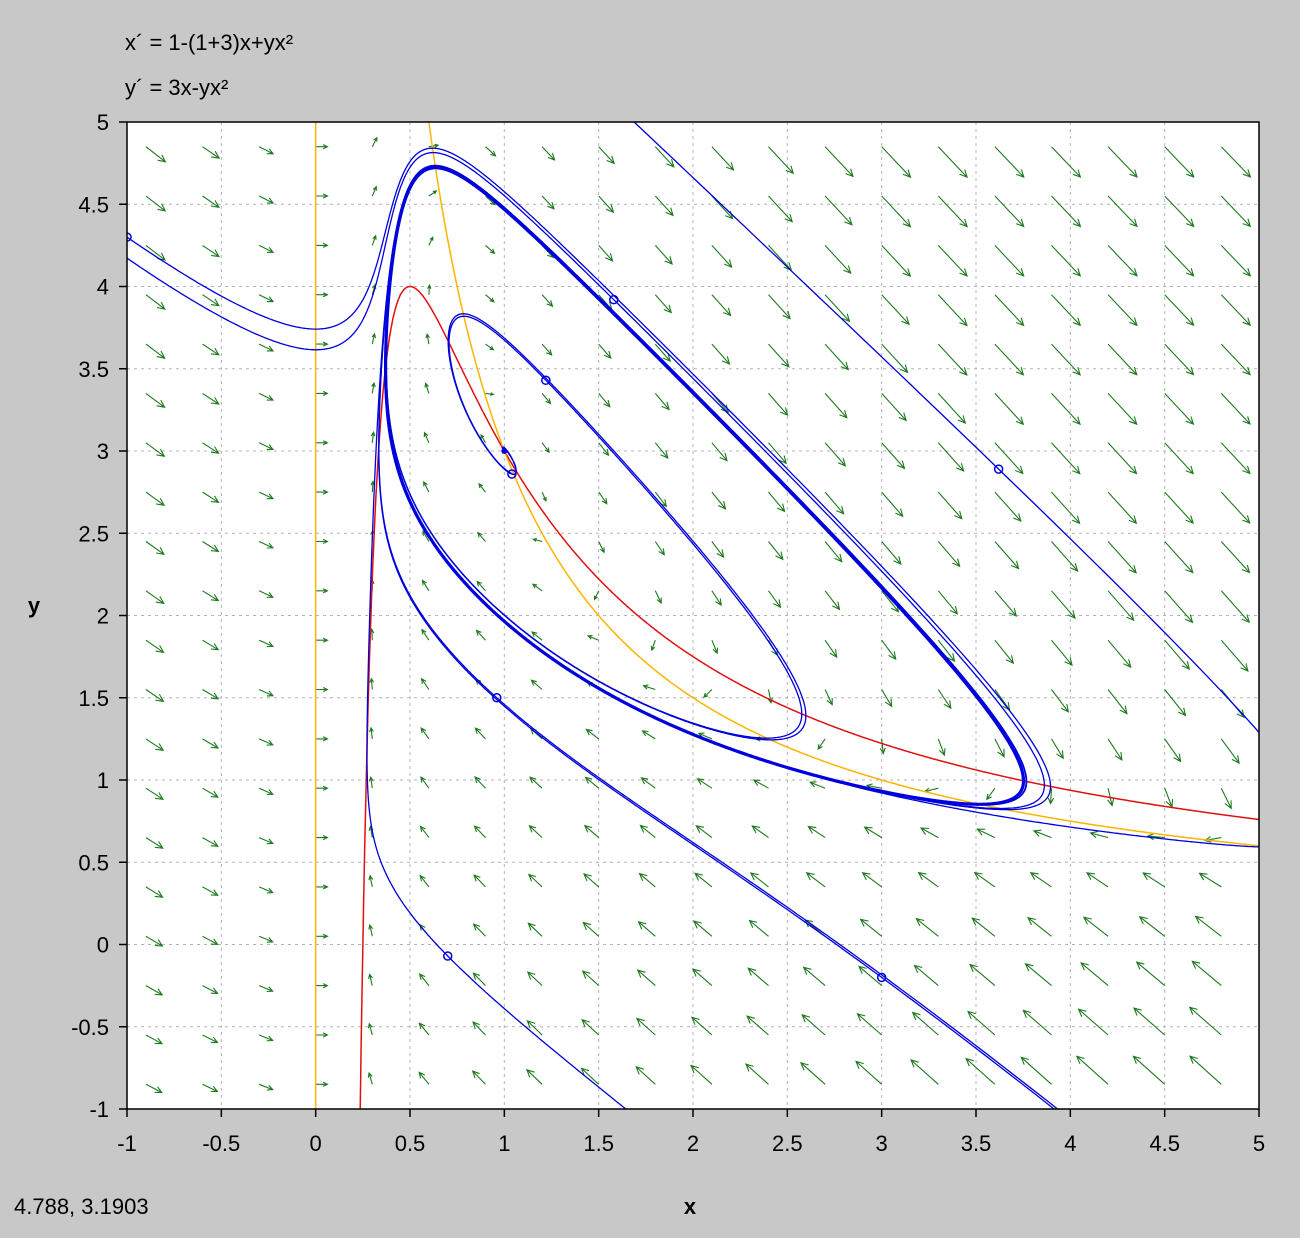  I want to click on trajectory-seed-marker, so click(497, 698).